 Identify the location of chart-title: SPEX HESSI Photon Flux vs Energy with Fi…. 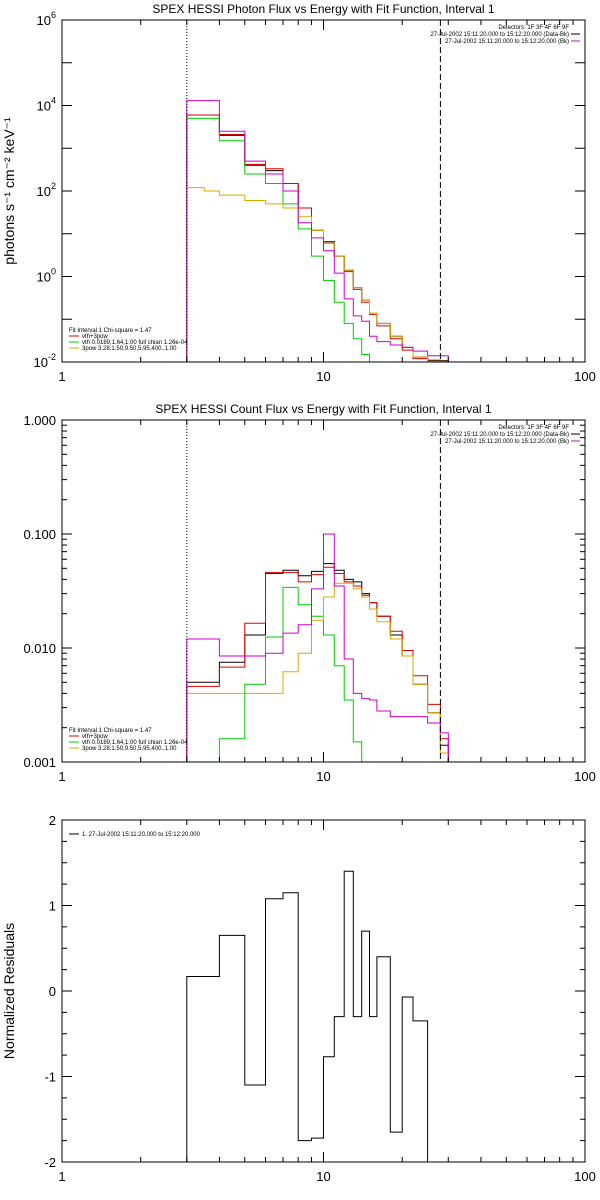
(323, 9).